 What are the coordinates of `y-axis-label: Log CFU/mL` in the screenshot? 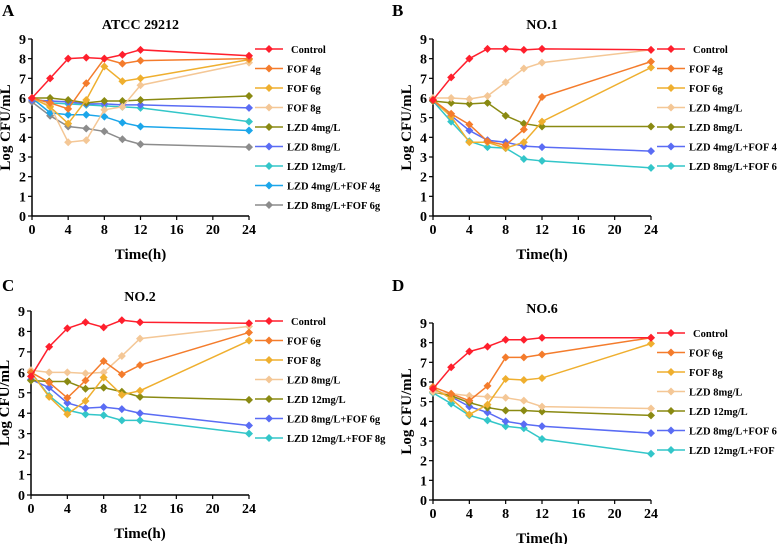 It's located at (407, 411).